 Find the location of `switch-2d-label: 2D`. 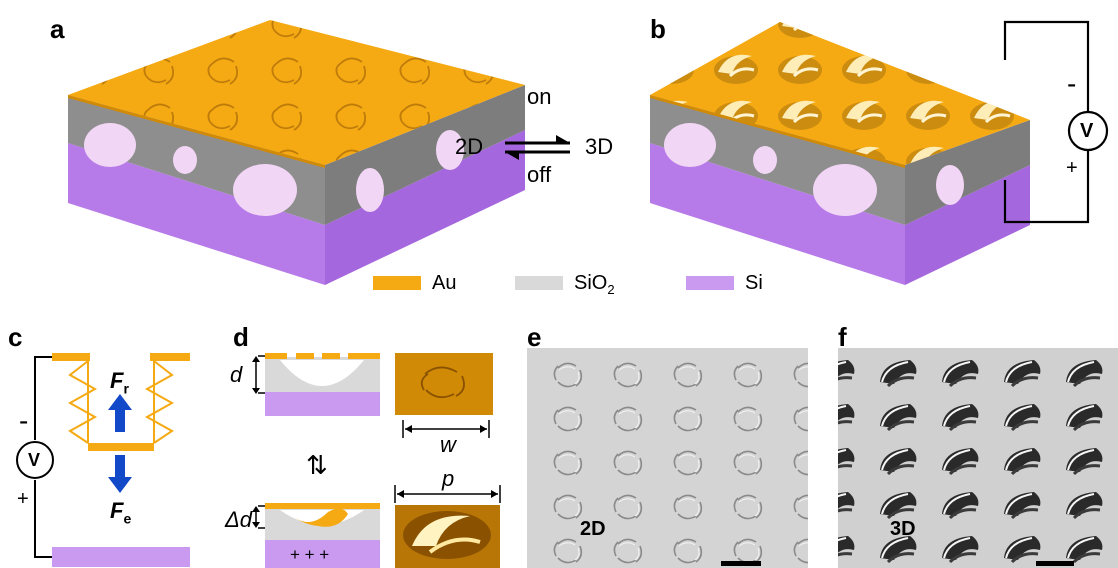

switch-2d-label: 2D is located at coordinates (469, 146).